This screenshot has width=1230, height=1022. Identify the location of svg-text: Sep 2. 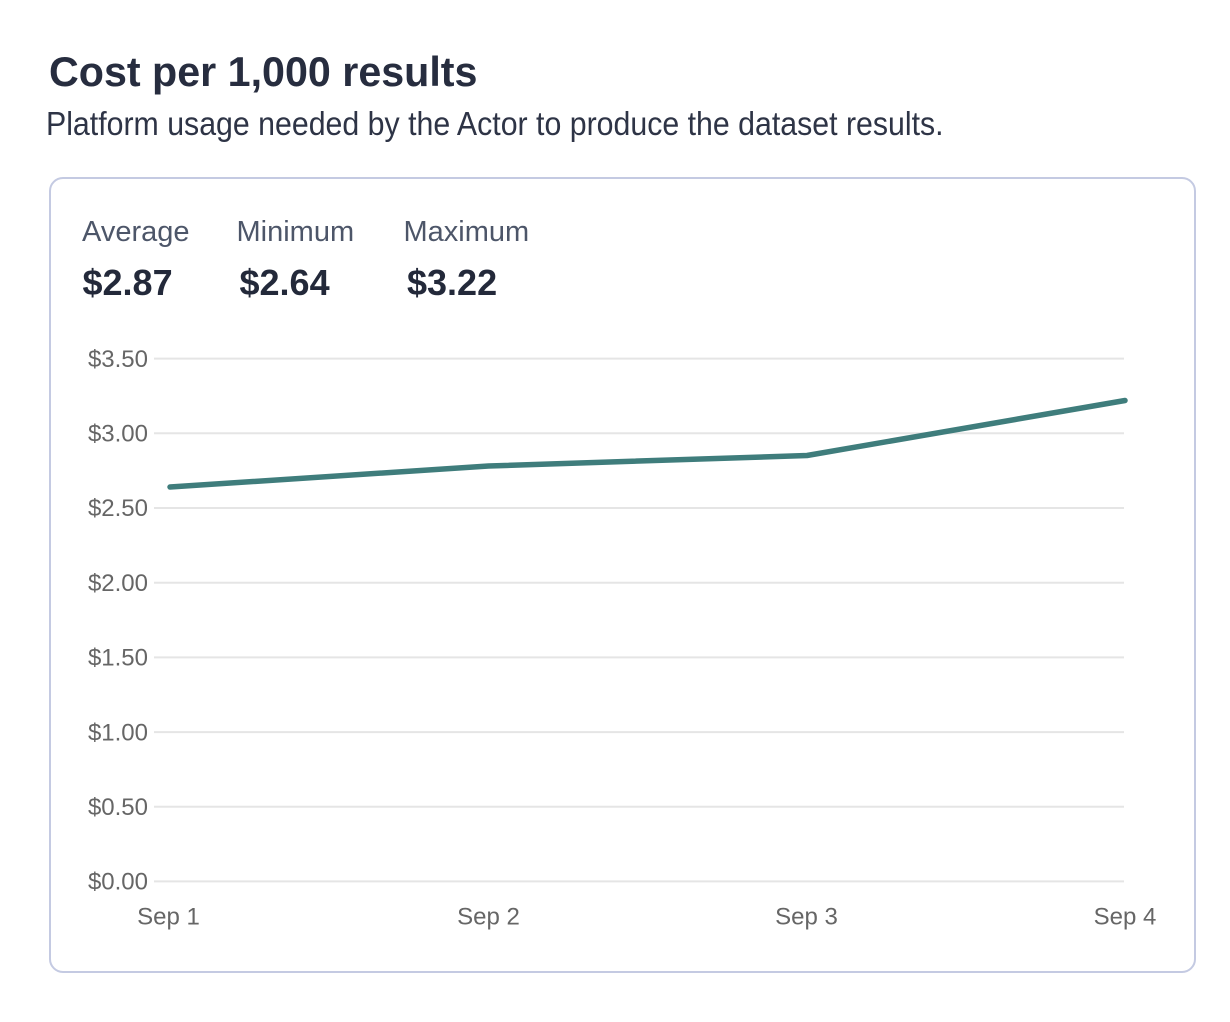
(488, 917).